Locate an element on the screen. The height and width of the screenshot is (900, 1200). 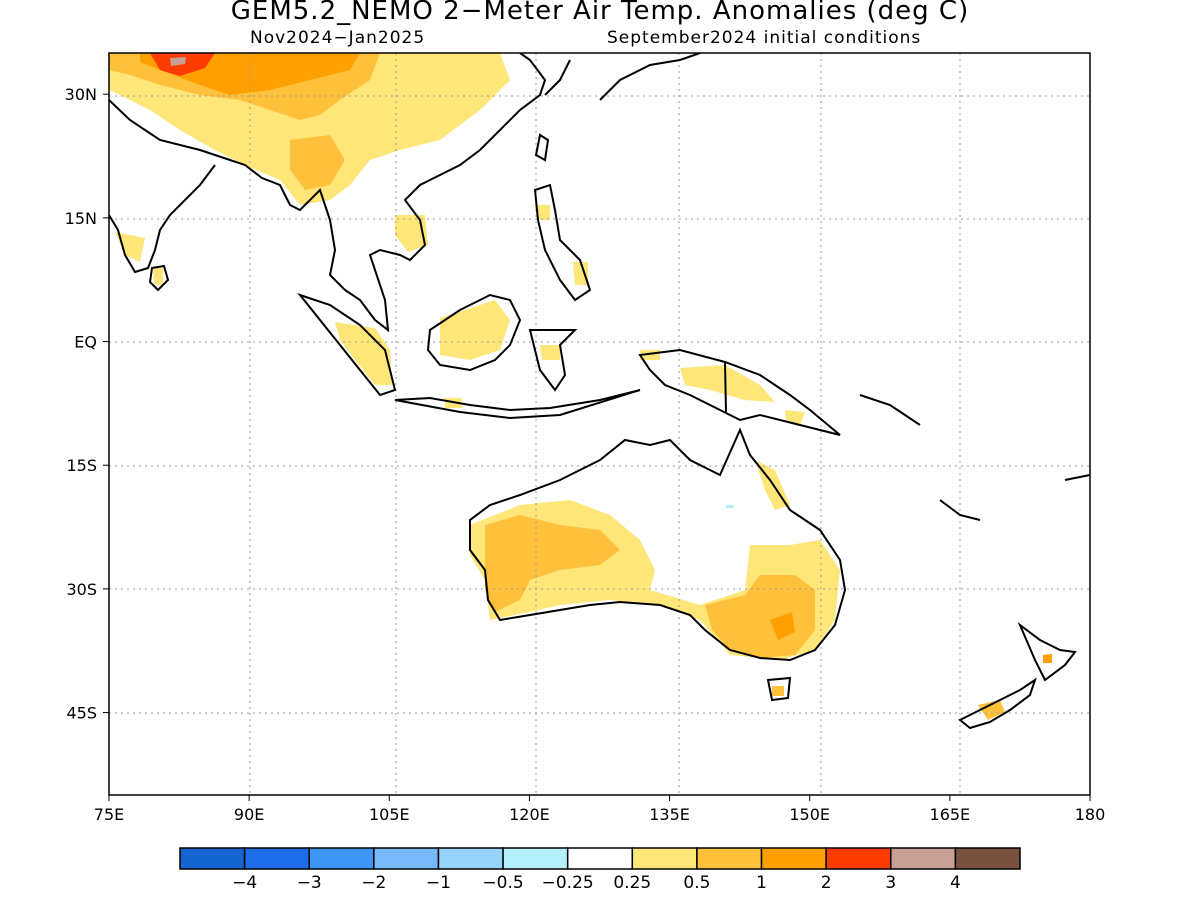
coast-sulawesi is located at coordinates (553, 360).